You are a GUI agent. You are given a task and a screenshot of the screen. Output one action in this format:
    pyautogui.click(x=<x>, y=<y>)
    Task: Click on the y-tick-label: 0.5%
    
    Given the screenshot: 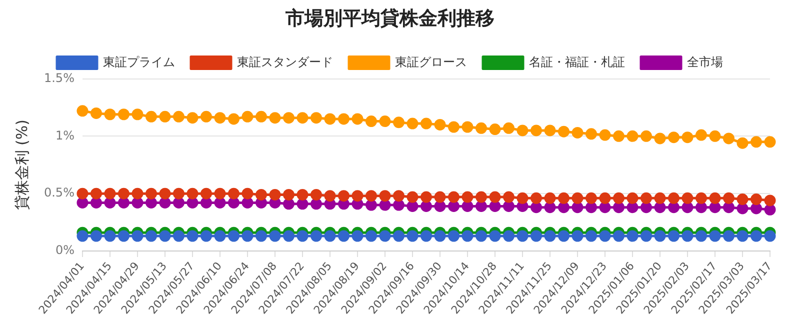 What is the action you would take?
    pyautogui.click(x=59, y=193)
    